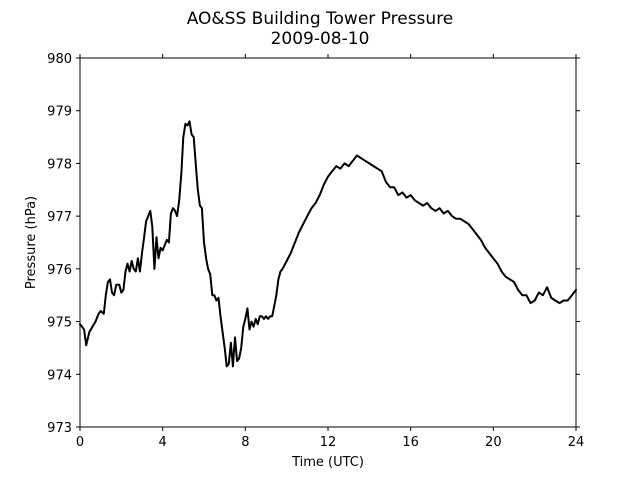 The width and height of the screenshot is (640, 480). Describe the element at coordinates (59, 428) in the screenshot. I see `y-tick-label: 973` at that location.